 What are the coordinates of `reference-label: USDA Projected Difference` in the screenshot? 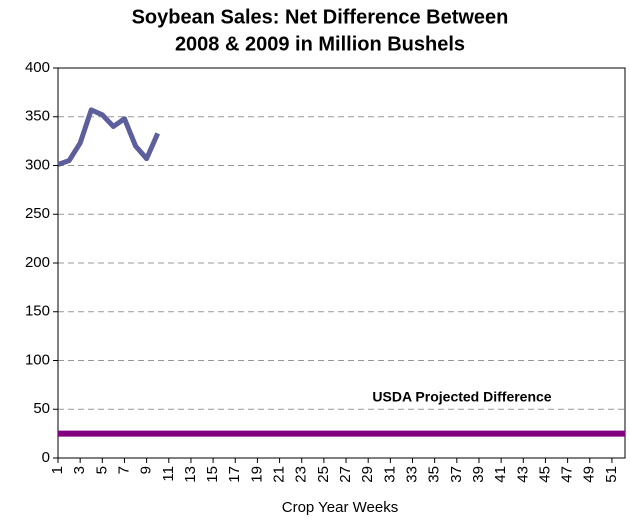 It's located at (461, 396).